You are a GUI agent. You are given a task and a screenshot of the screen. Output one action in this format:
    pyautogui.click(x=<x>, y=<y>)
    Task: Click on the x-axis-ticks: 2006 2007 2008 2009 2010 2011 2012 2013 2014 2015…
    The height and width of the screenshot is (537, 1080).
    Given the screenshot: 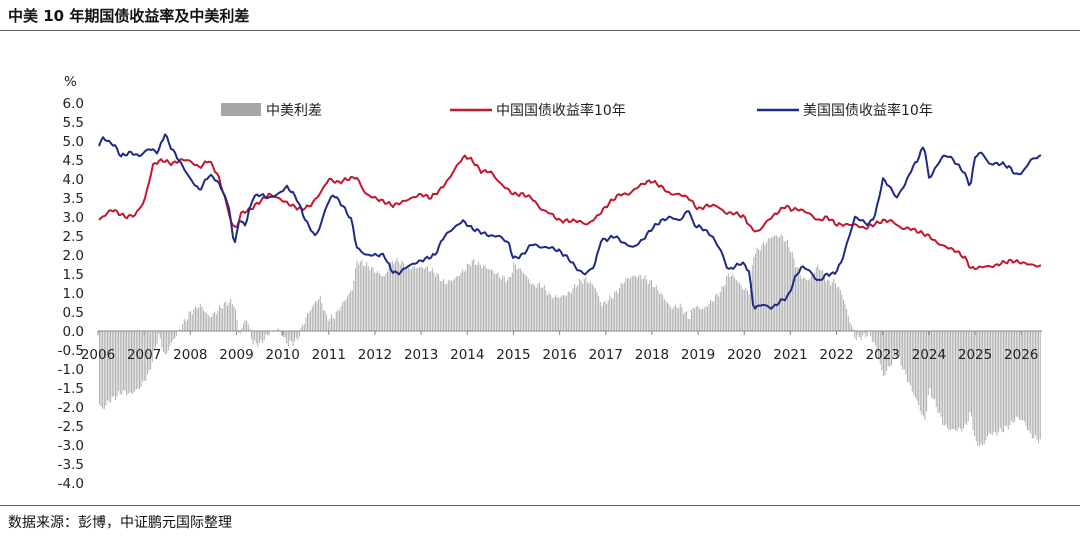 What is the action you would take?
    pyautogui.click(x=560, y=355)
    